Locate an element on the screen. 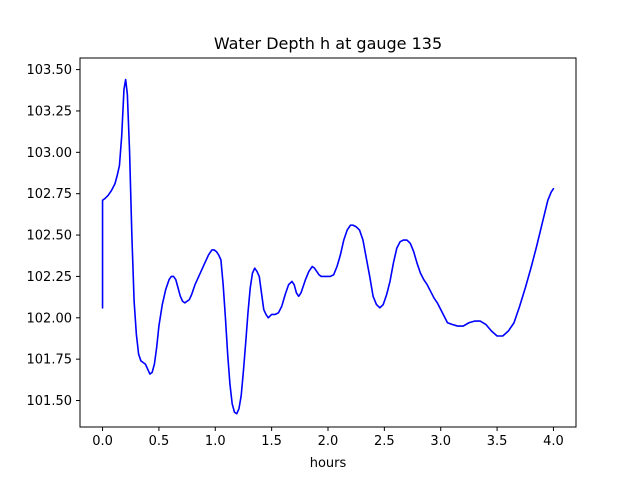  x-tick-label: 3.0 is located at coordinates (440, 441).